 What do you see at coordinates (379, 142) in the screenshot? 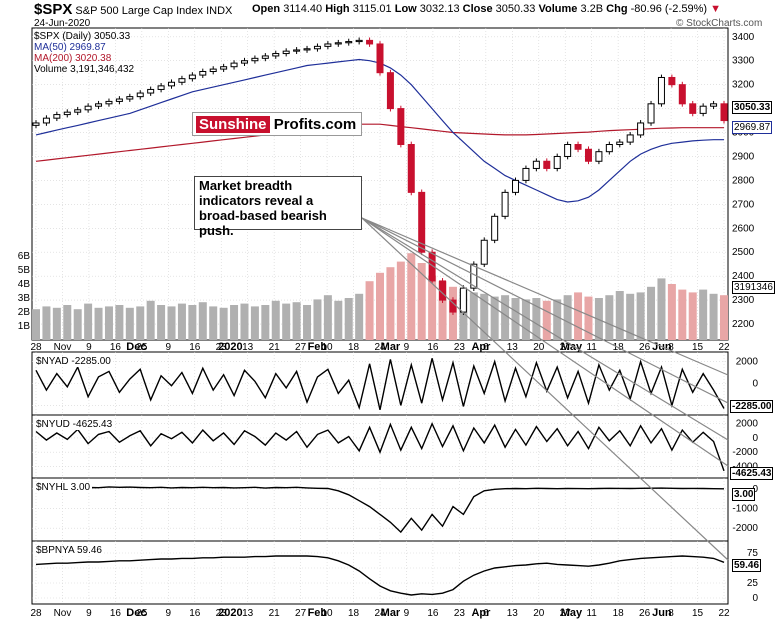
I see `ma200-line` at bounding box center [379, 142].